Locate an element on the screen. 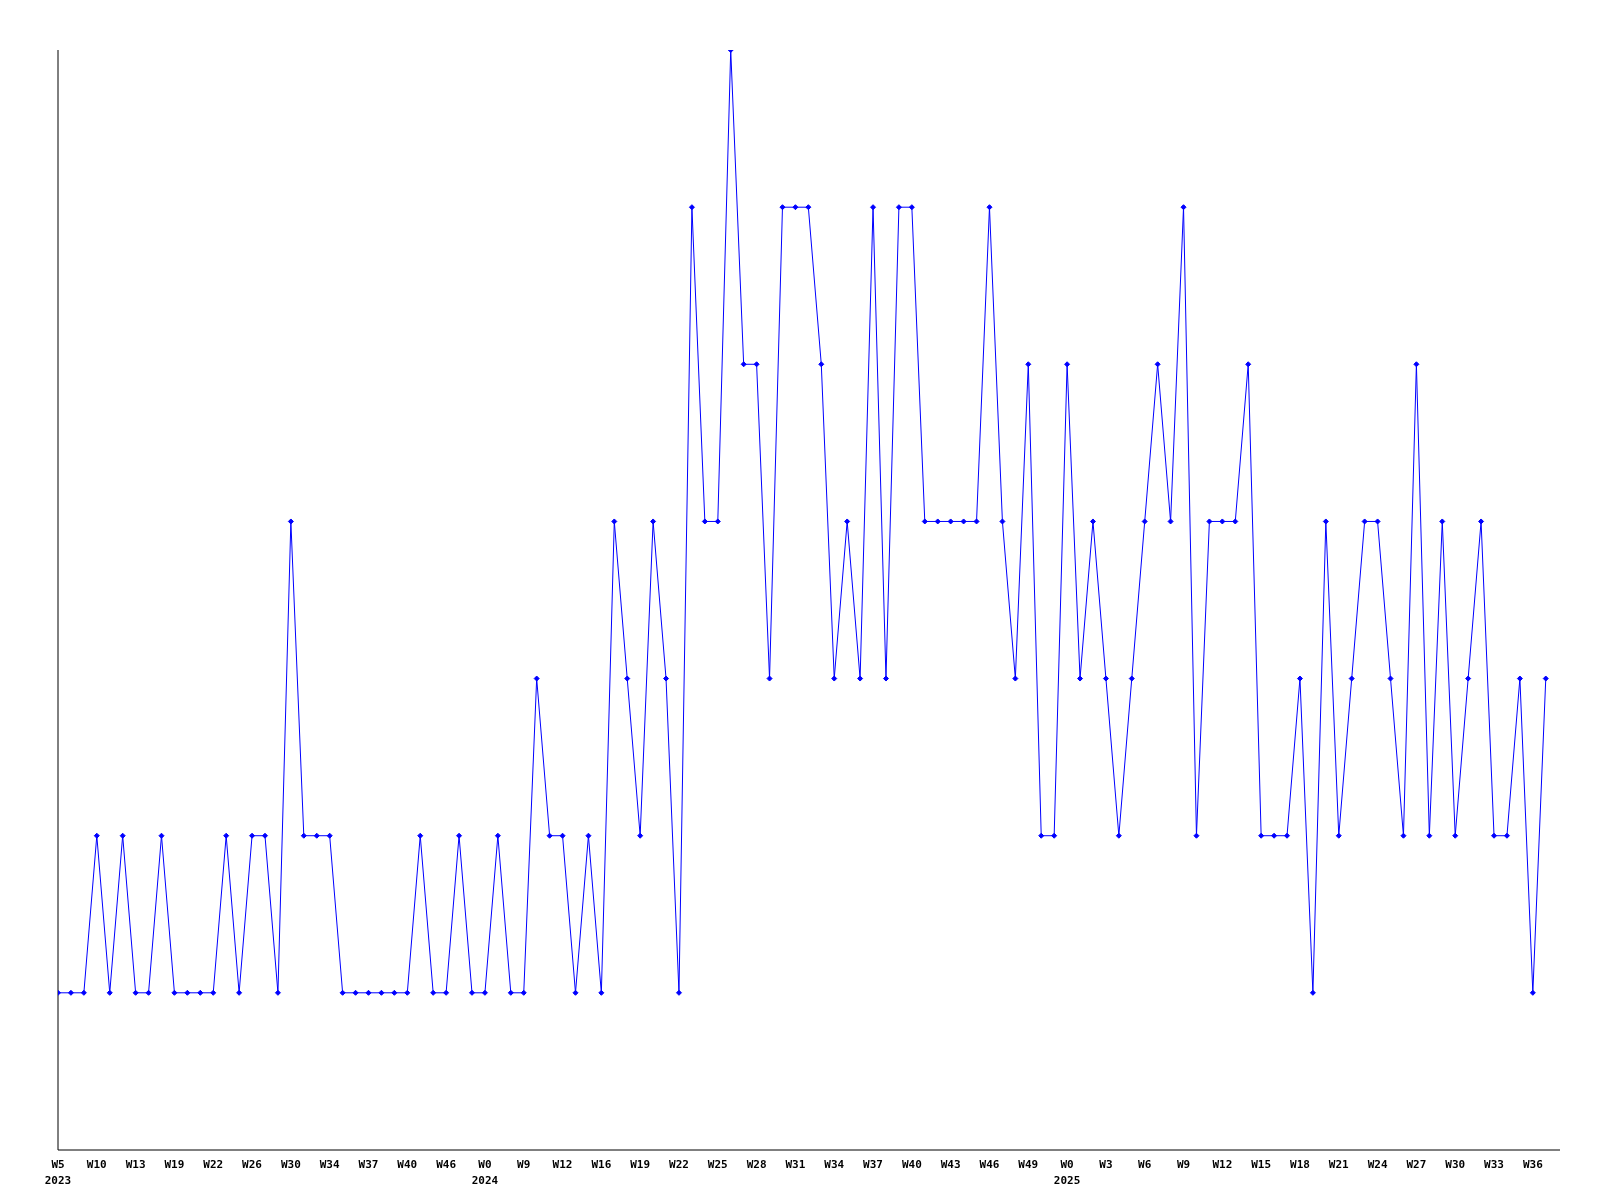 The width and height of the screenshot is (1600, 1200). x-tick-label: W24 is located at coordinates (1377, 1164).